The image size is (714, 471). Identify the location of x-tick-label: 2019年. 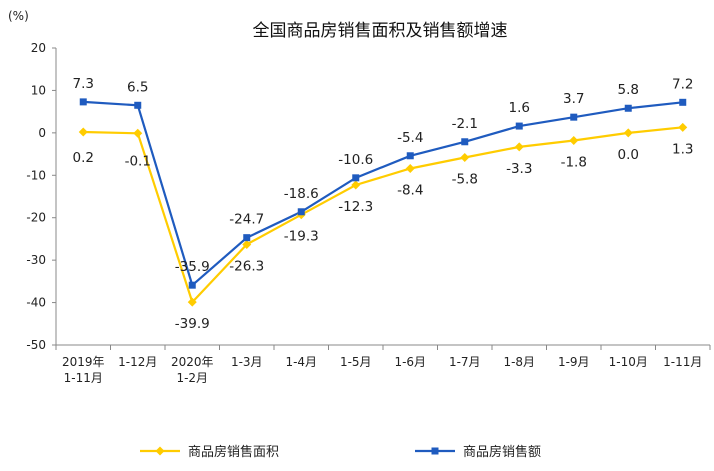
(83, 362).